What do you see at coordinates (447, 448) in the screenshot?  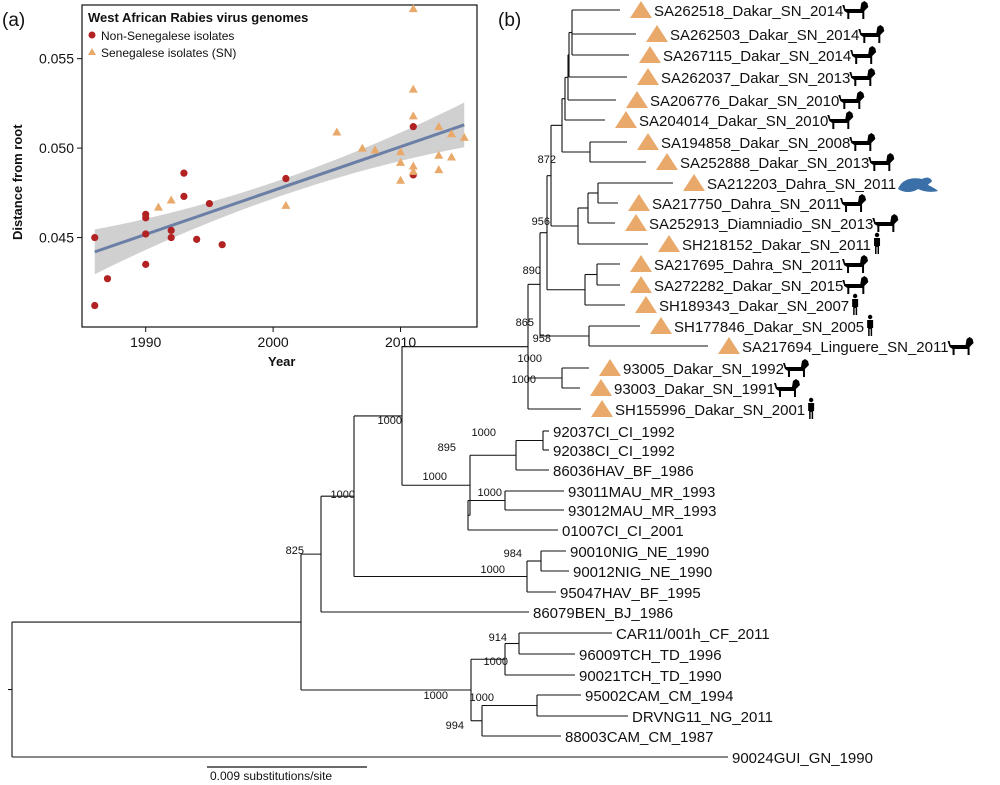 I see `bootstrap-value: 895` at bounding box center [447, 448].